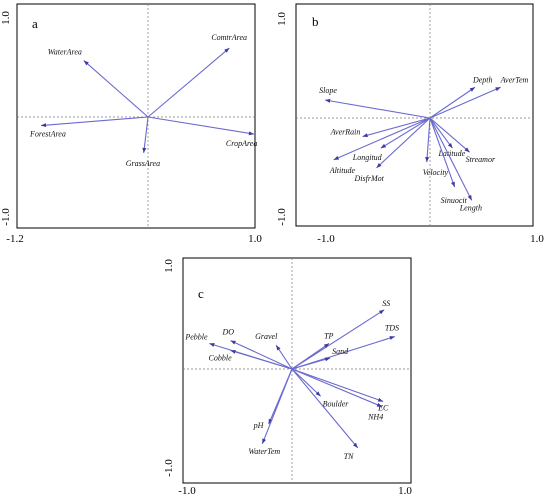  I want to click on vector-length: Length, so click(455, 164).